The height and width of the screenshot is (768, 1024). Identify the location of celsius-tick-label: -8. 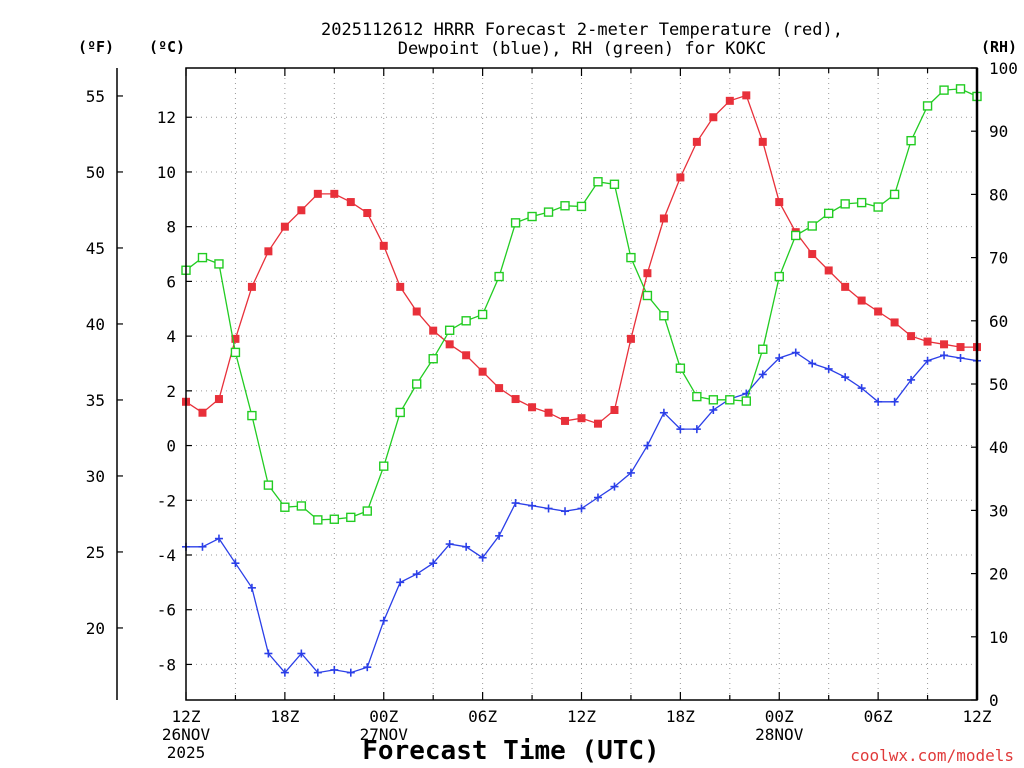
(166, 664).